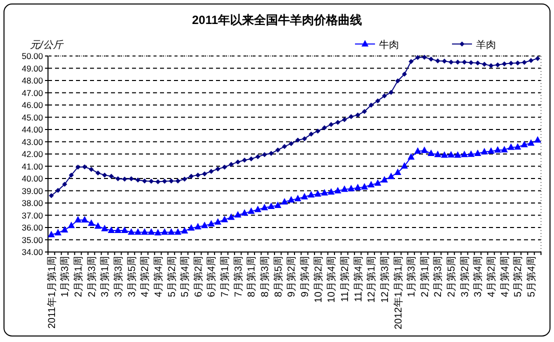 This screenshot has height=342, width=554. What do you see at coordinates (332, 279) in the screenshot?
I see `x-tick-label: 10月第4周` at bounding box center [332, 279].